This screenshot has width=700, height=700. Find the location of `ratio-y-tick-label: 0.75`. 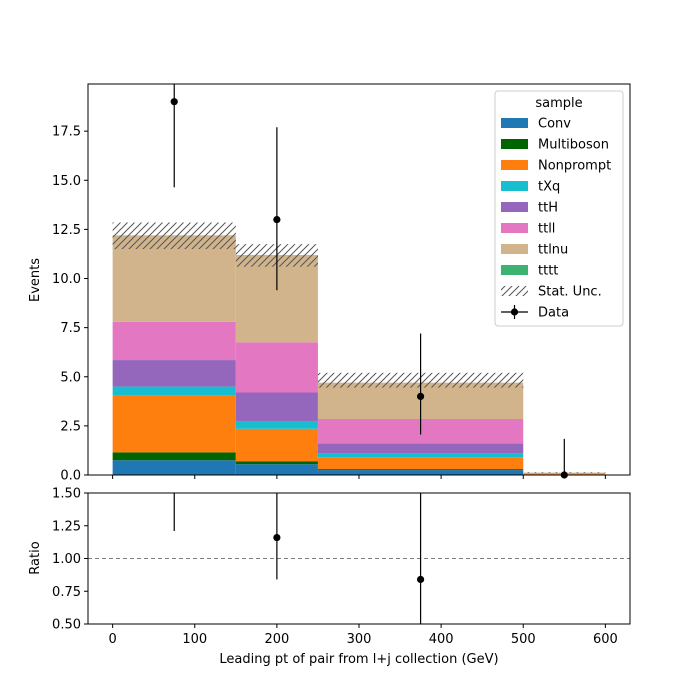

ratio-y-tick-label: 0.75 is located at coordinates (66, 592).